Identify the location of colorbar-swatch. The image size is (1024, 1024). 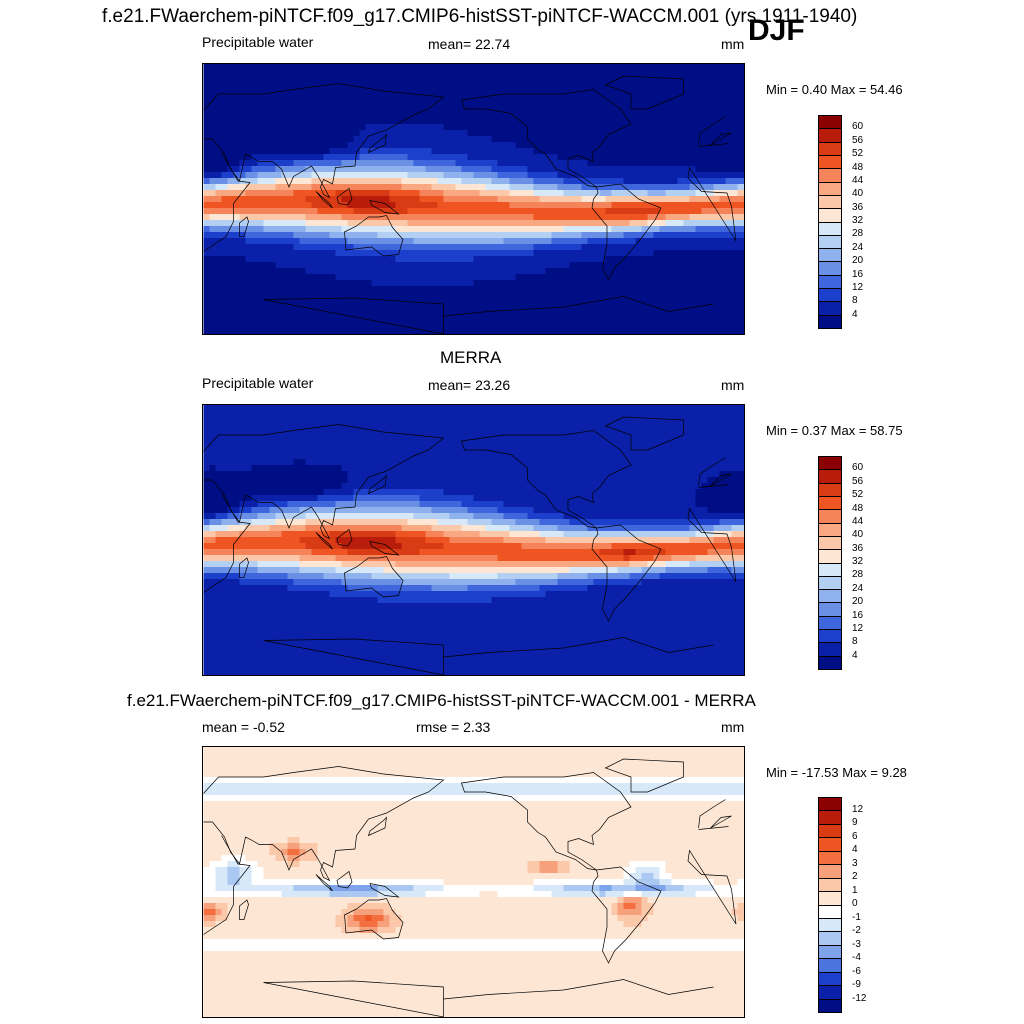
(830, 162).